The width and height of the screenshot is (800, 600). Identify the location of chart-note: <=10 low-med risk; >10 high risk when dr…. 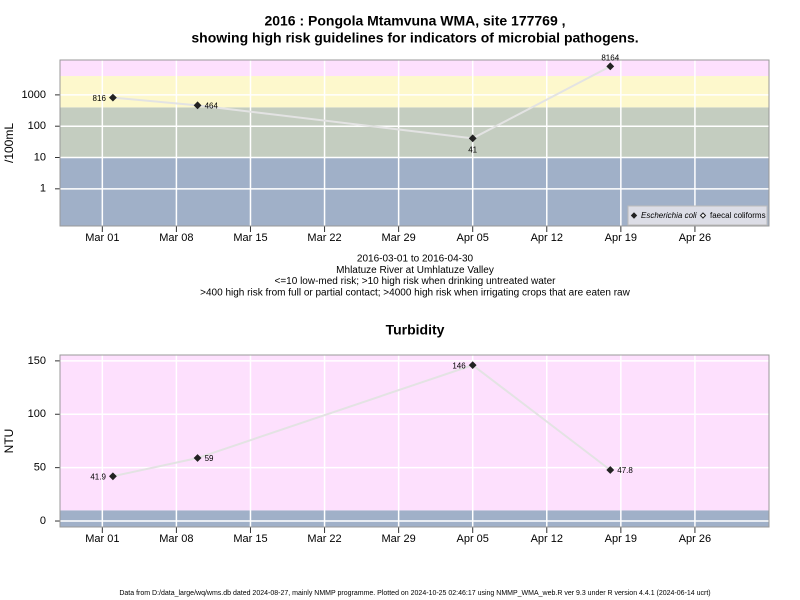
(416, 281).